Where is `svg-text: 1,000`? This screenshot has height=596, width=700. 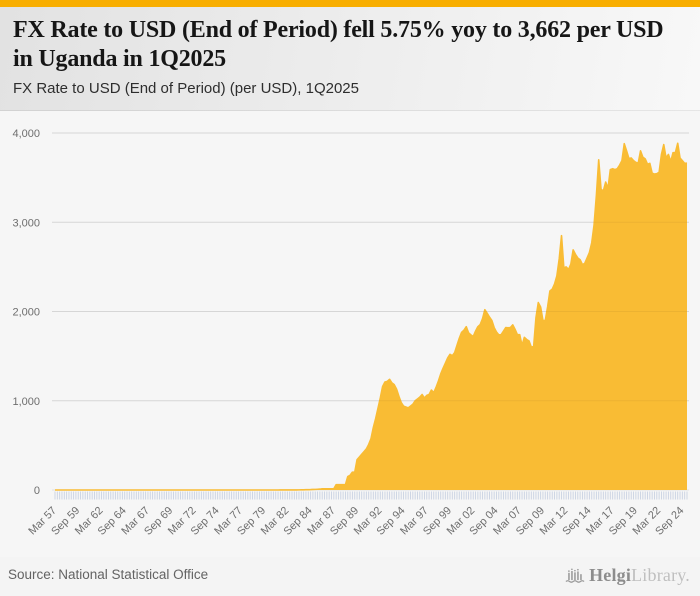 svg-text: 1,000 is located at coordinates (26, 402).